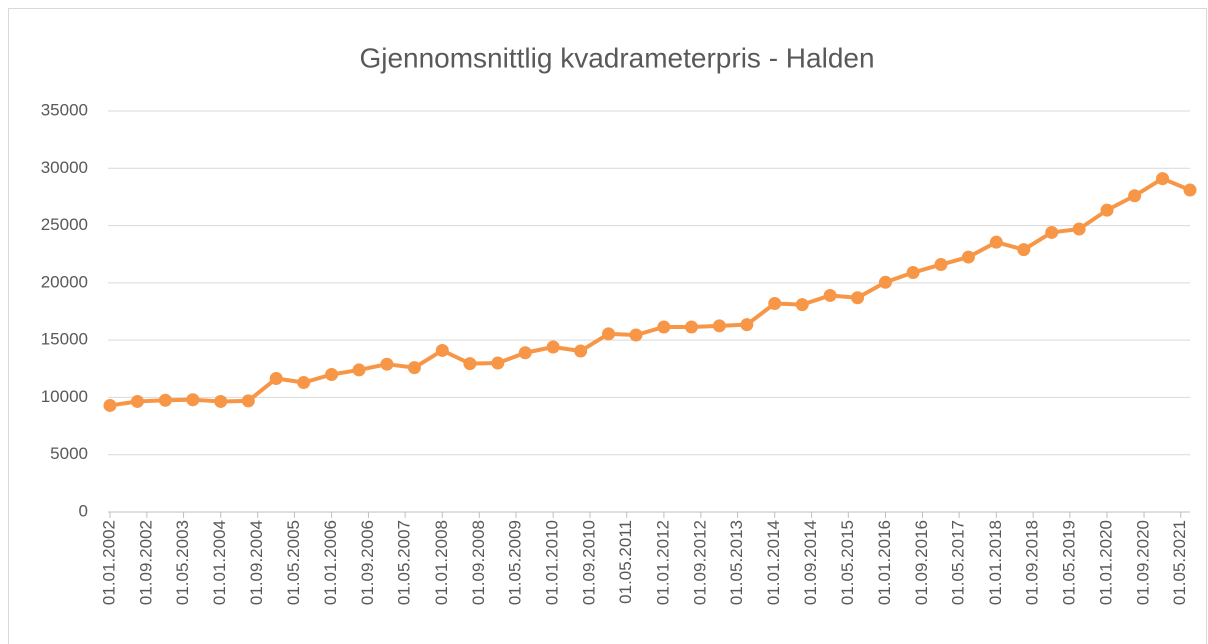  I want to click on x-tick-label: 01.09.2014, so click(810, 562).